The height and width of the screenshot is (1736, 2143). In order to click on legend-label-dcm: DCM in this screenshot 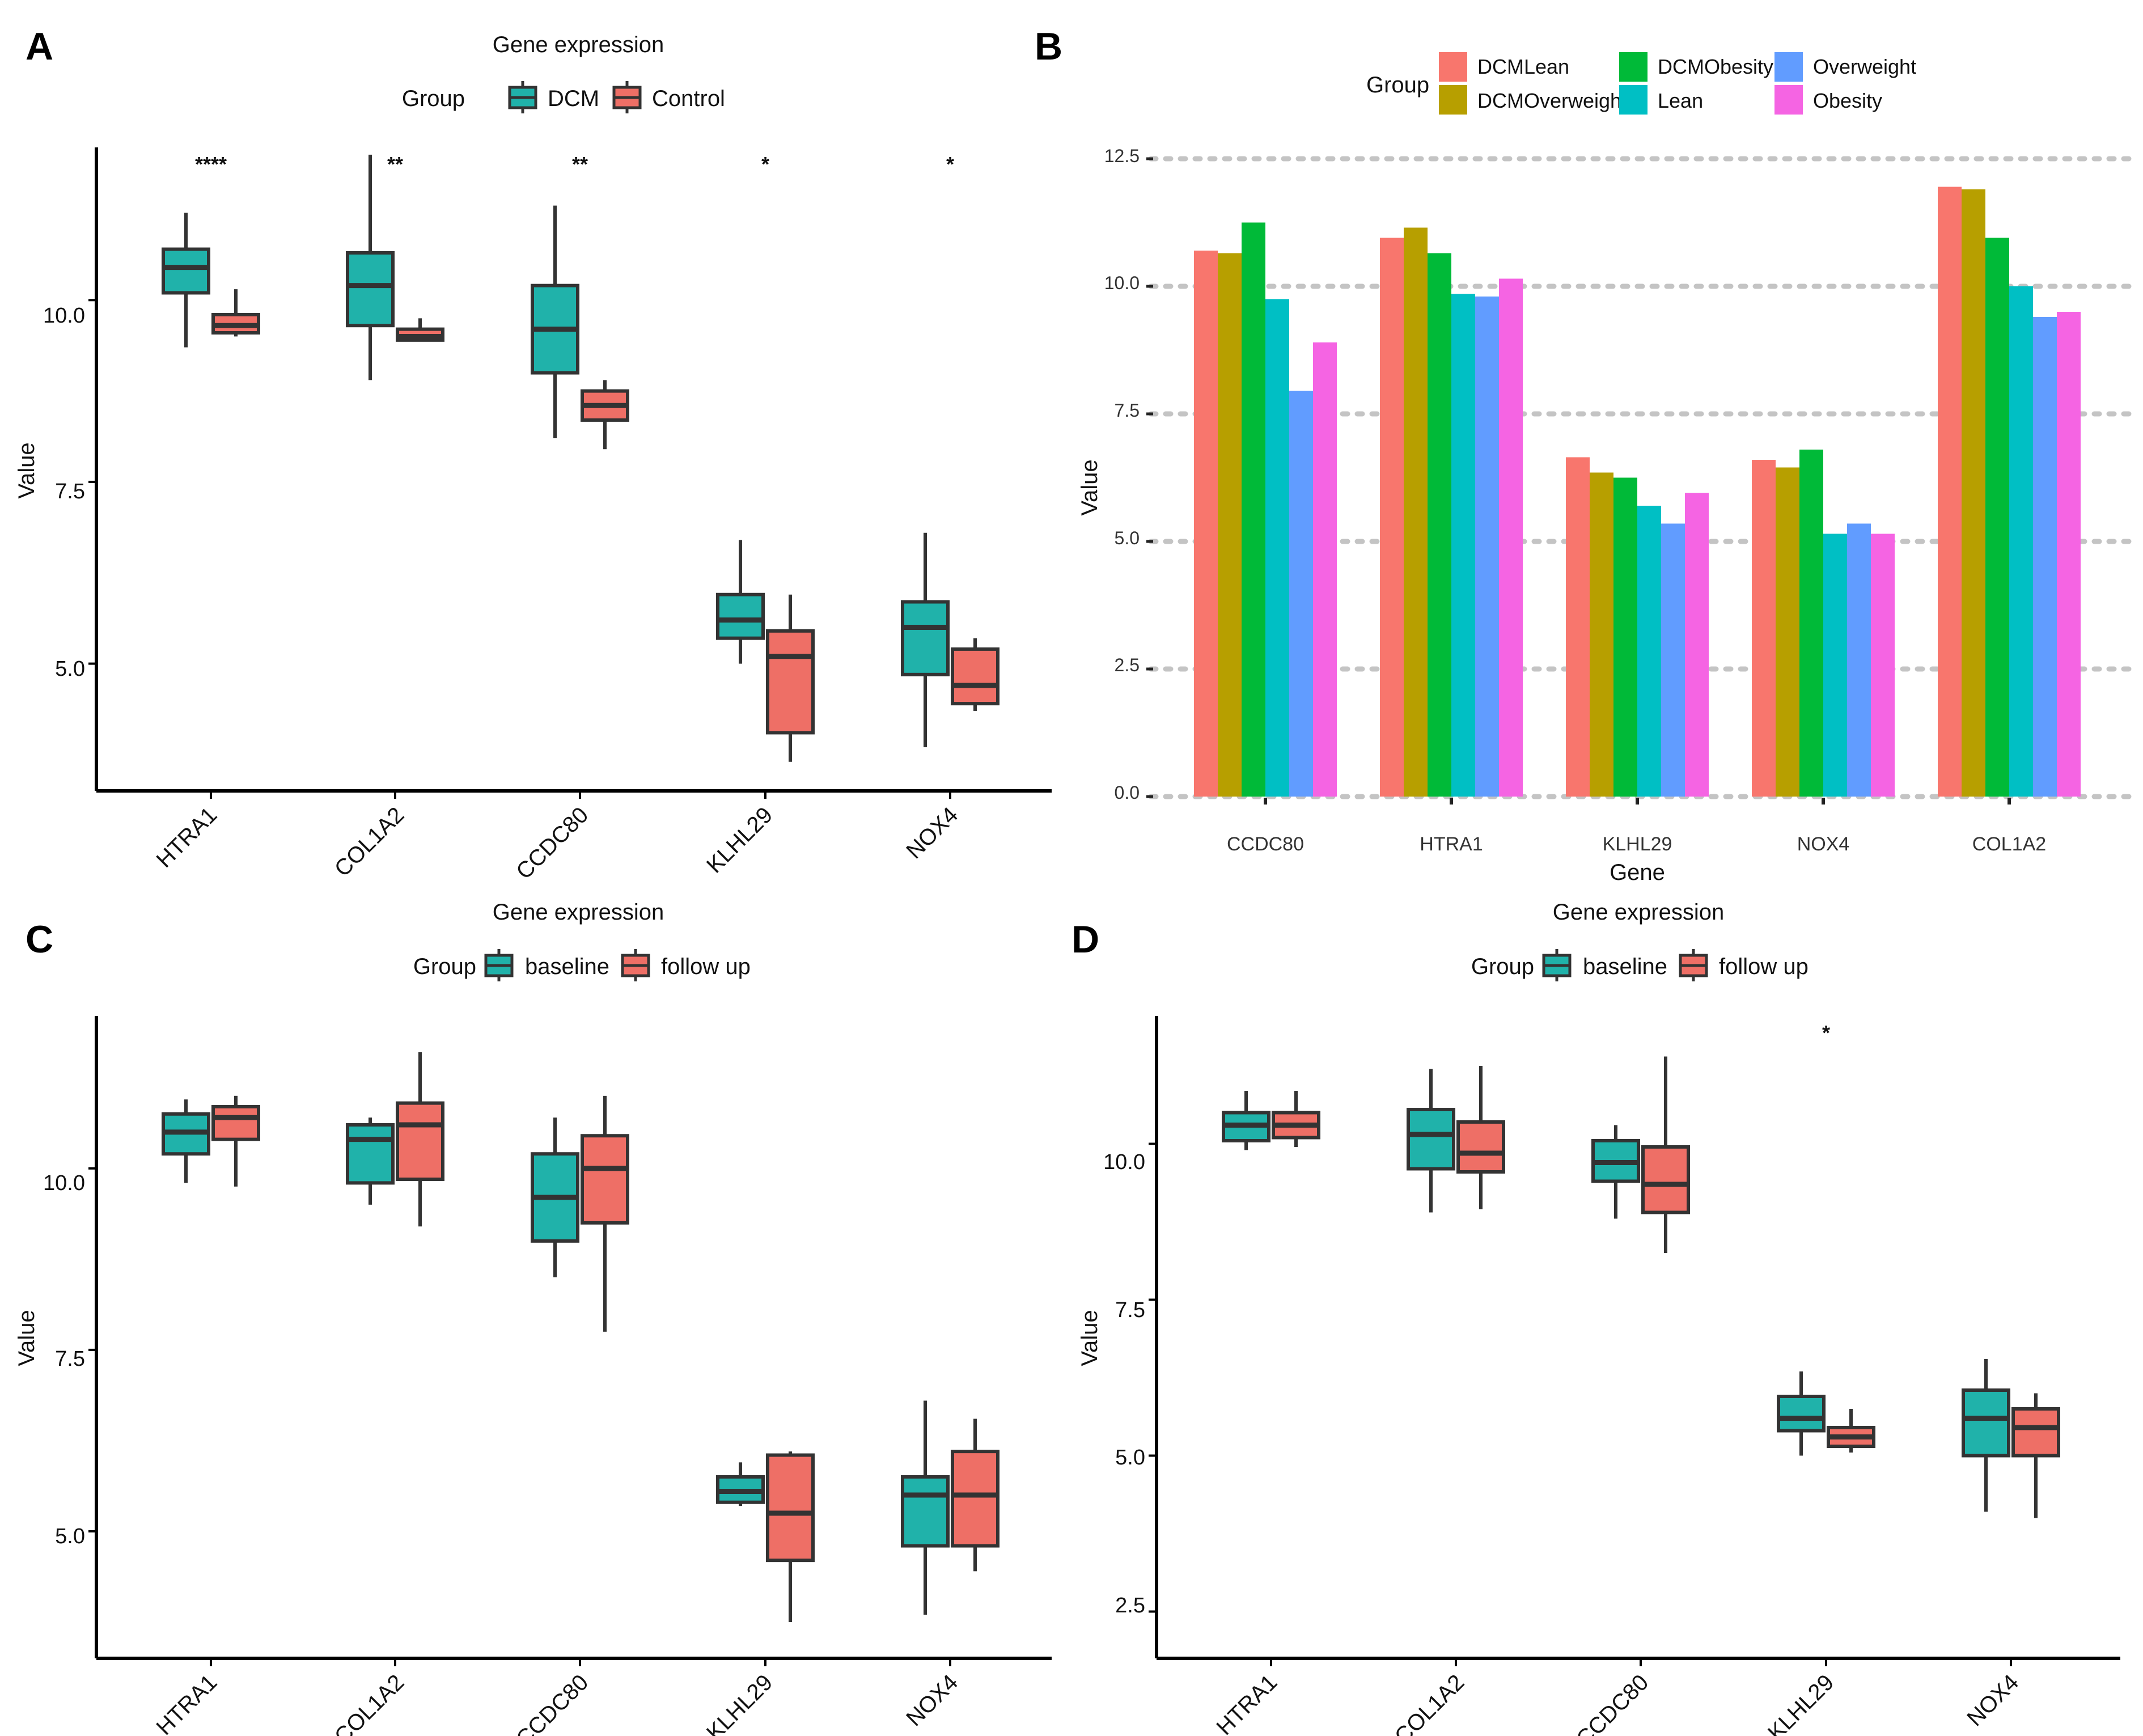, I will do `click(574, 98)`.